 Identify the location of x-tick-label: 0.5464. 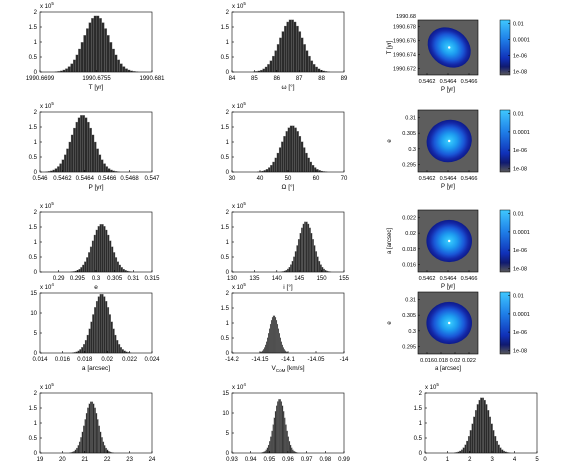
(448, 82).